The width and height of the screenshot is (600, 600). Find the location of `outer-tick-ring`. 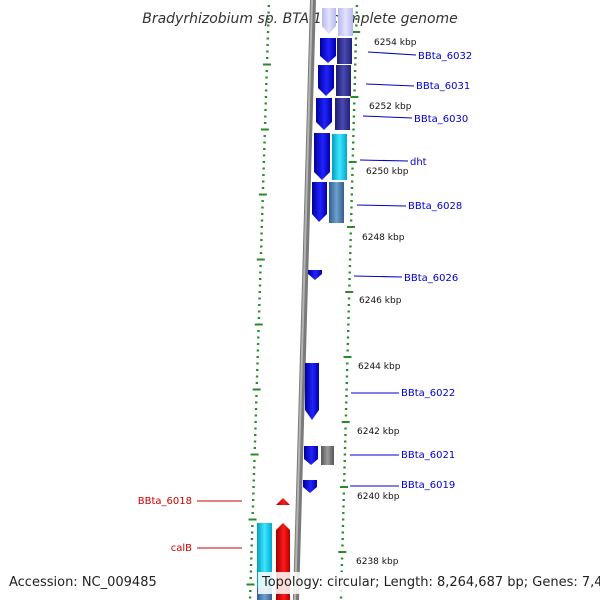

outer-tick-ring is located at coordinates (349, 302).